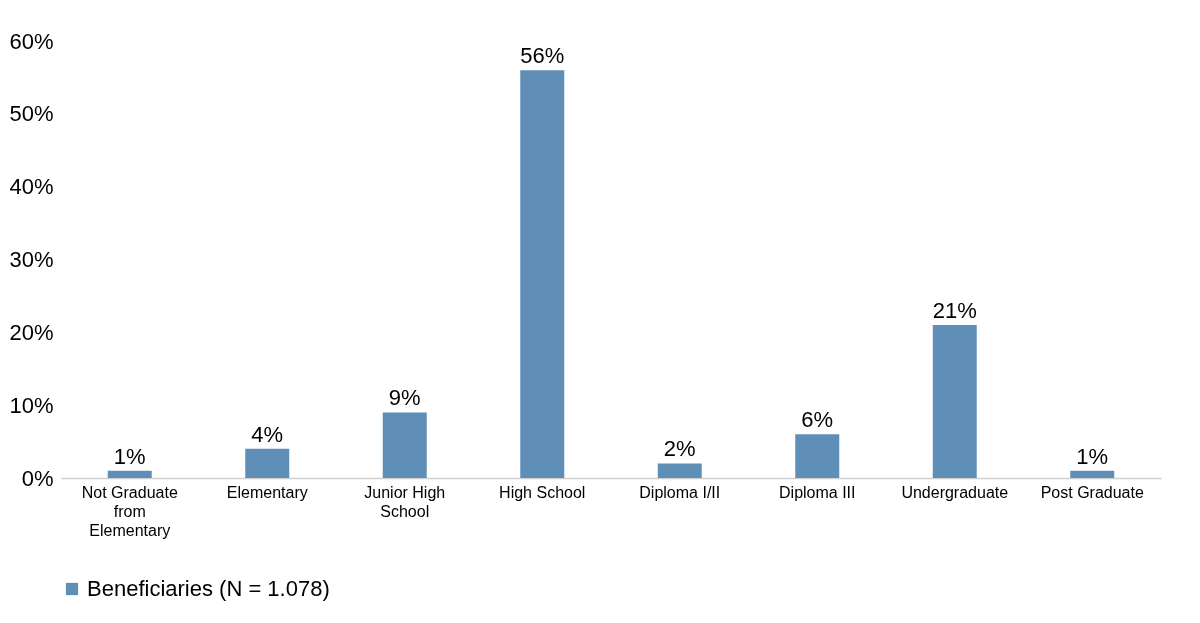  Describe the element at coordinates (31, 41) in the screenshot. I see `y-tick-label: 60%` at that location.